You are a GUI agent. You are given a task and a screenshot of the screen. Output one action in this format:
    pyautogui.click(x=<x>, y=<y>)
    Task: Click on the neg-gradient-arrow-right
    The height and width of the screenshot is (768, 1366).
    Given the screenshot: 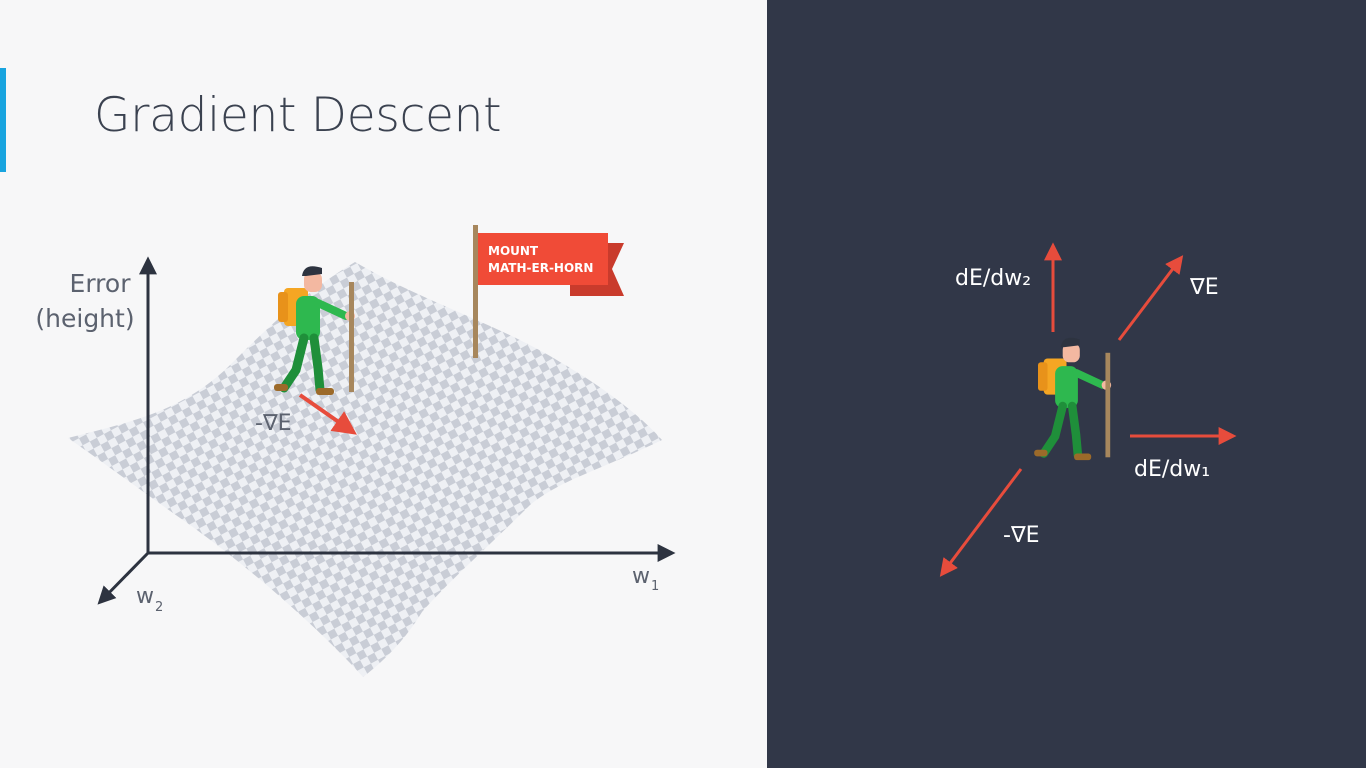 What is the action you would take?
    pyautogui.click(x=981, y=522)
    